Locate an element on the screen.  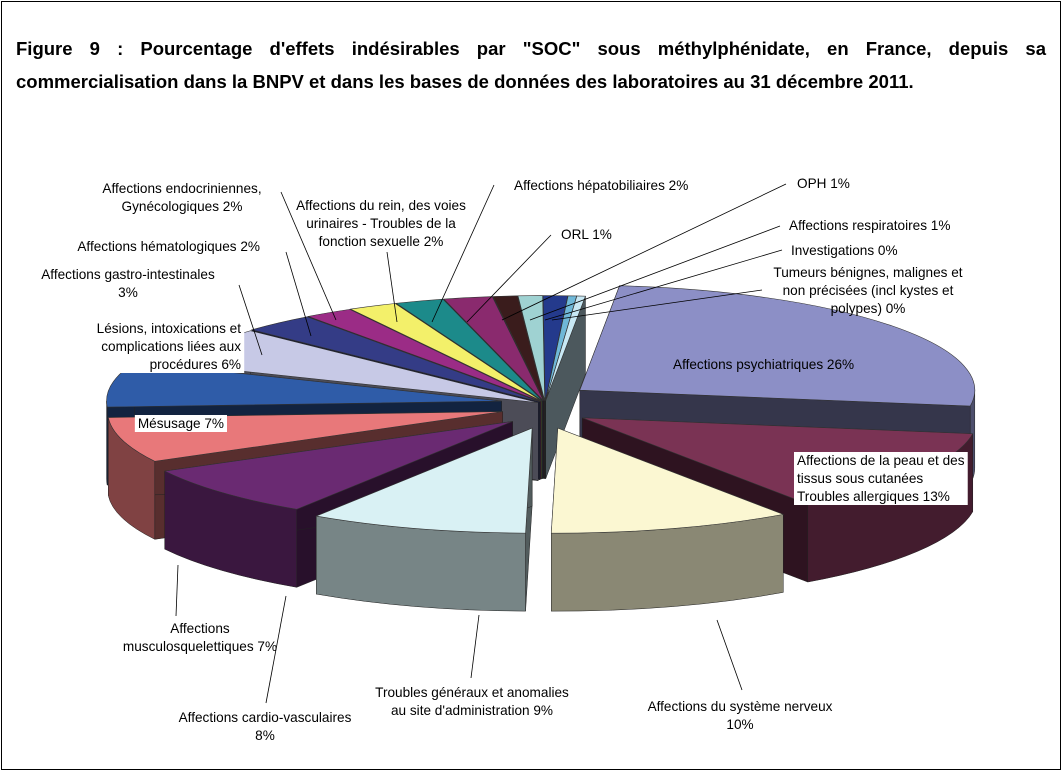
slice-label: Affections respiratoires 1% is located at coordinates (869, 225).